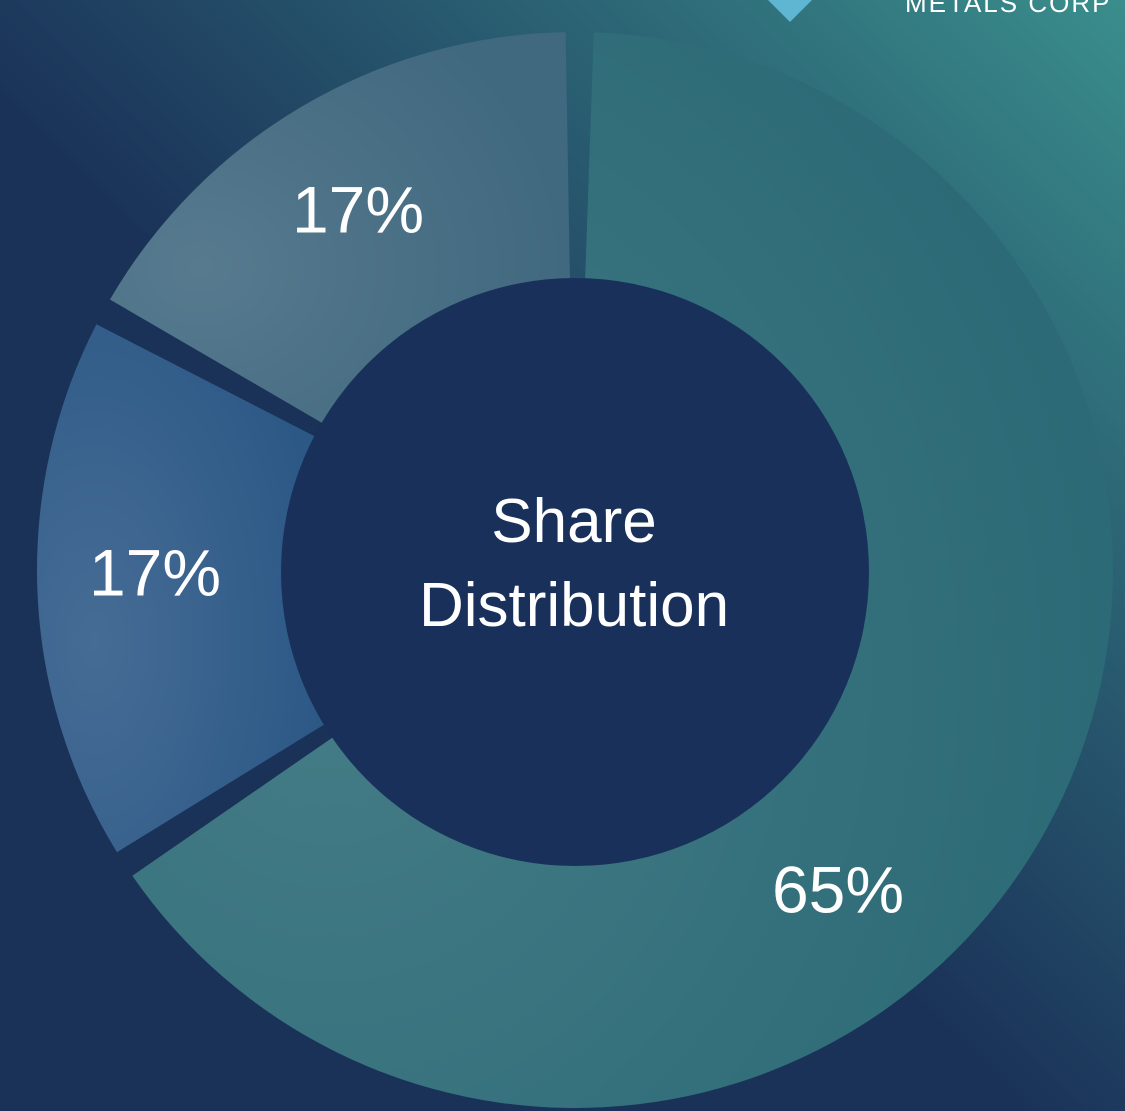 The width and height of the screenshot is (1125, 1111). Describe the element at coordinates (790, 11) in the screenshot. I see `logo-icon` at that location.